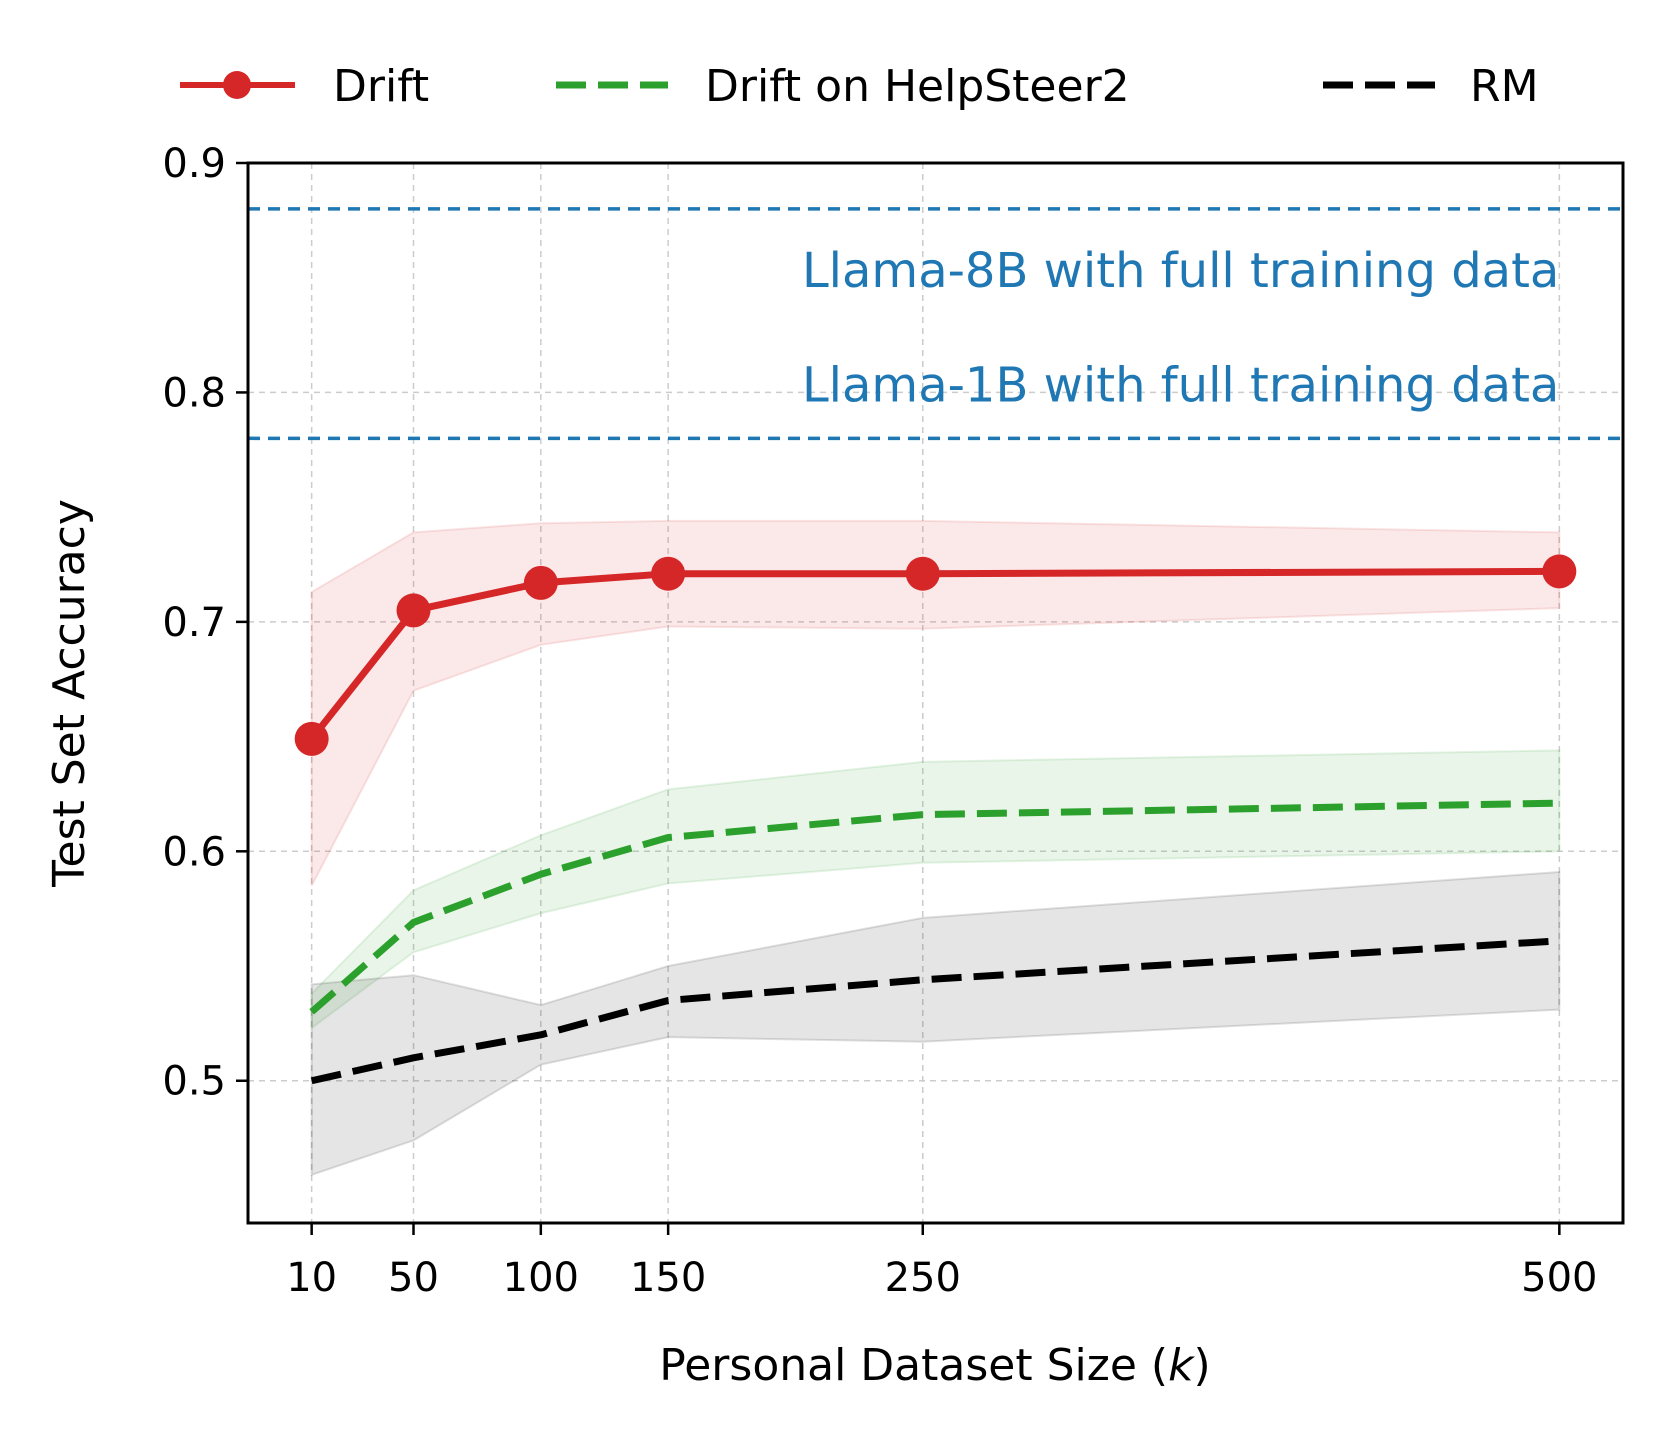  Describe the element at coordinates (194, 623) in the screenshot. I see `y-tick-label: 0.7` at that location.